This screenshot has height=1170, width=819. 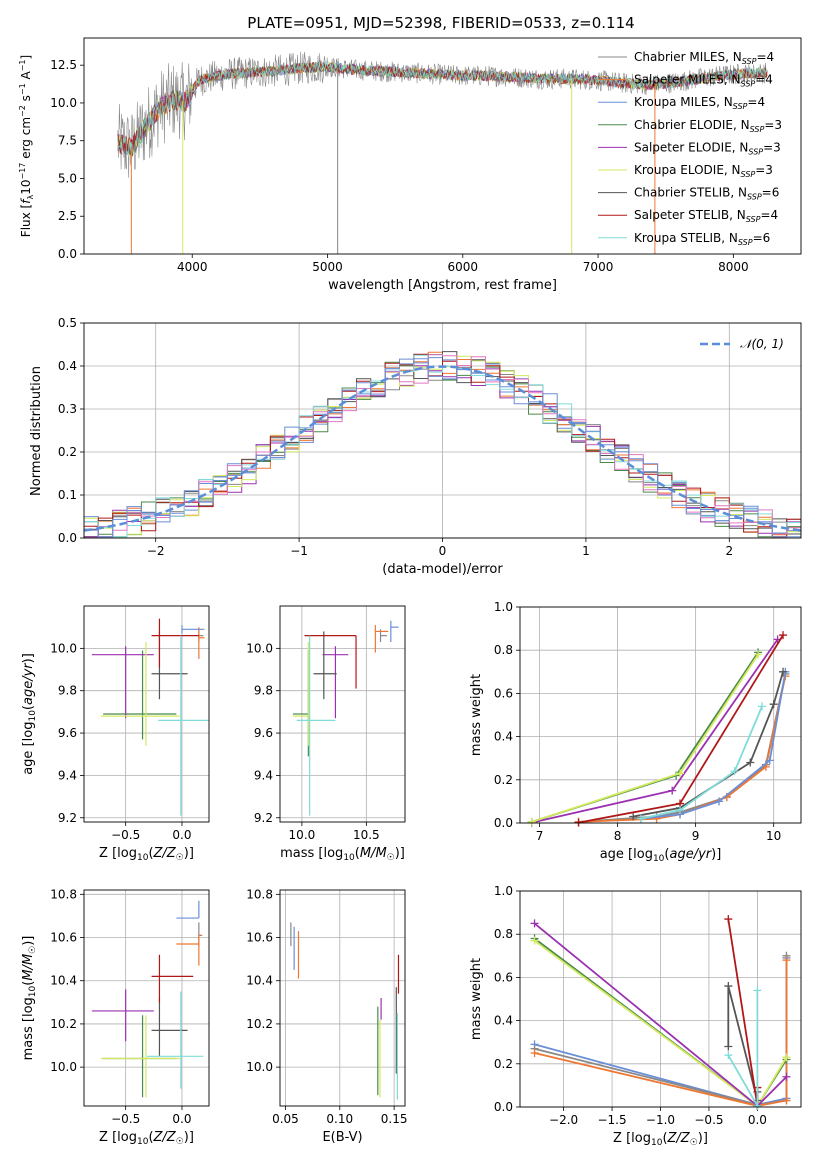 What do you see at coordinates (63, 65) in the screenshot?
I see `y-tick-label: 12.5` at bounding box center [63, 65].